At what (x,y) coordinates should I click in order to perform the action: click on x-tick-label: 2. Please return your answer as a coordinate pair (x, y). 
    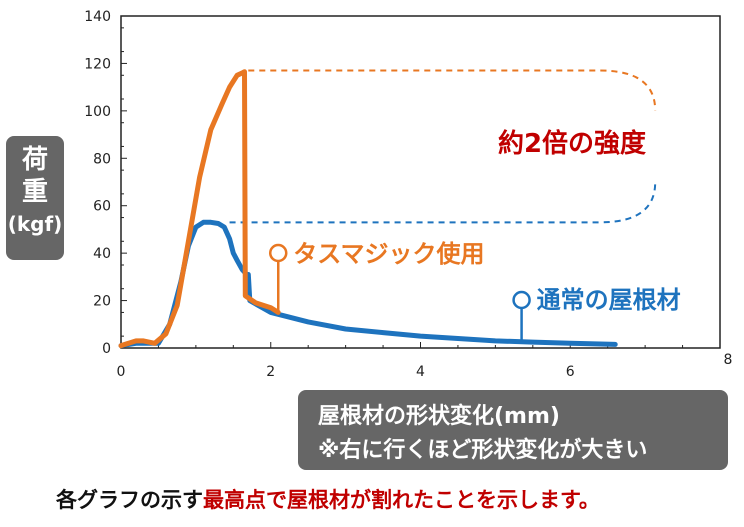
    Looking at the image, I should click on (270, 372).